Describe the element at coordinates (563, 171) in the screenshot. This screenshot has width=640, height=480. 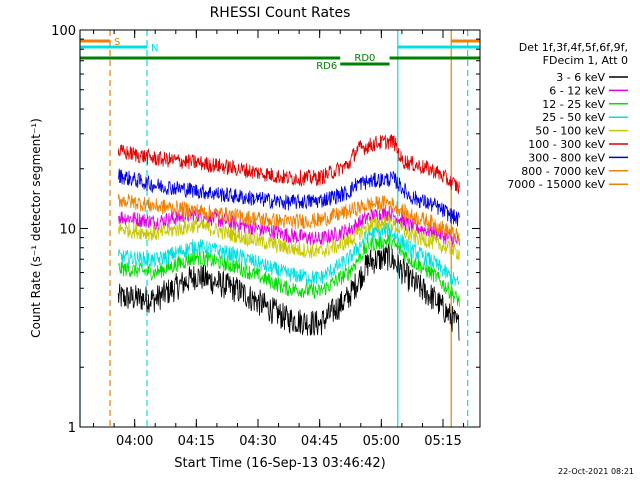
I see `legend-label-7: 800 - 7000 keV` at that location.